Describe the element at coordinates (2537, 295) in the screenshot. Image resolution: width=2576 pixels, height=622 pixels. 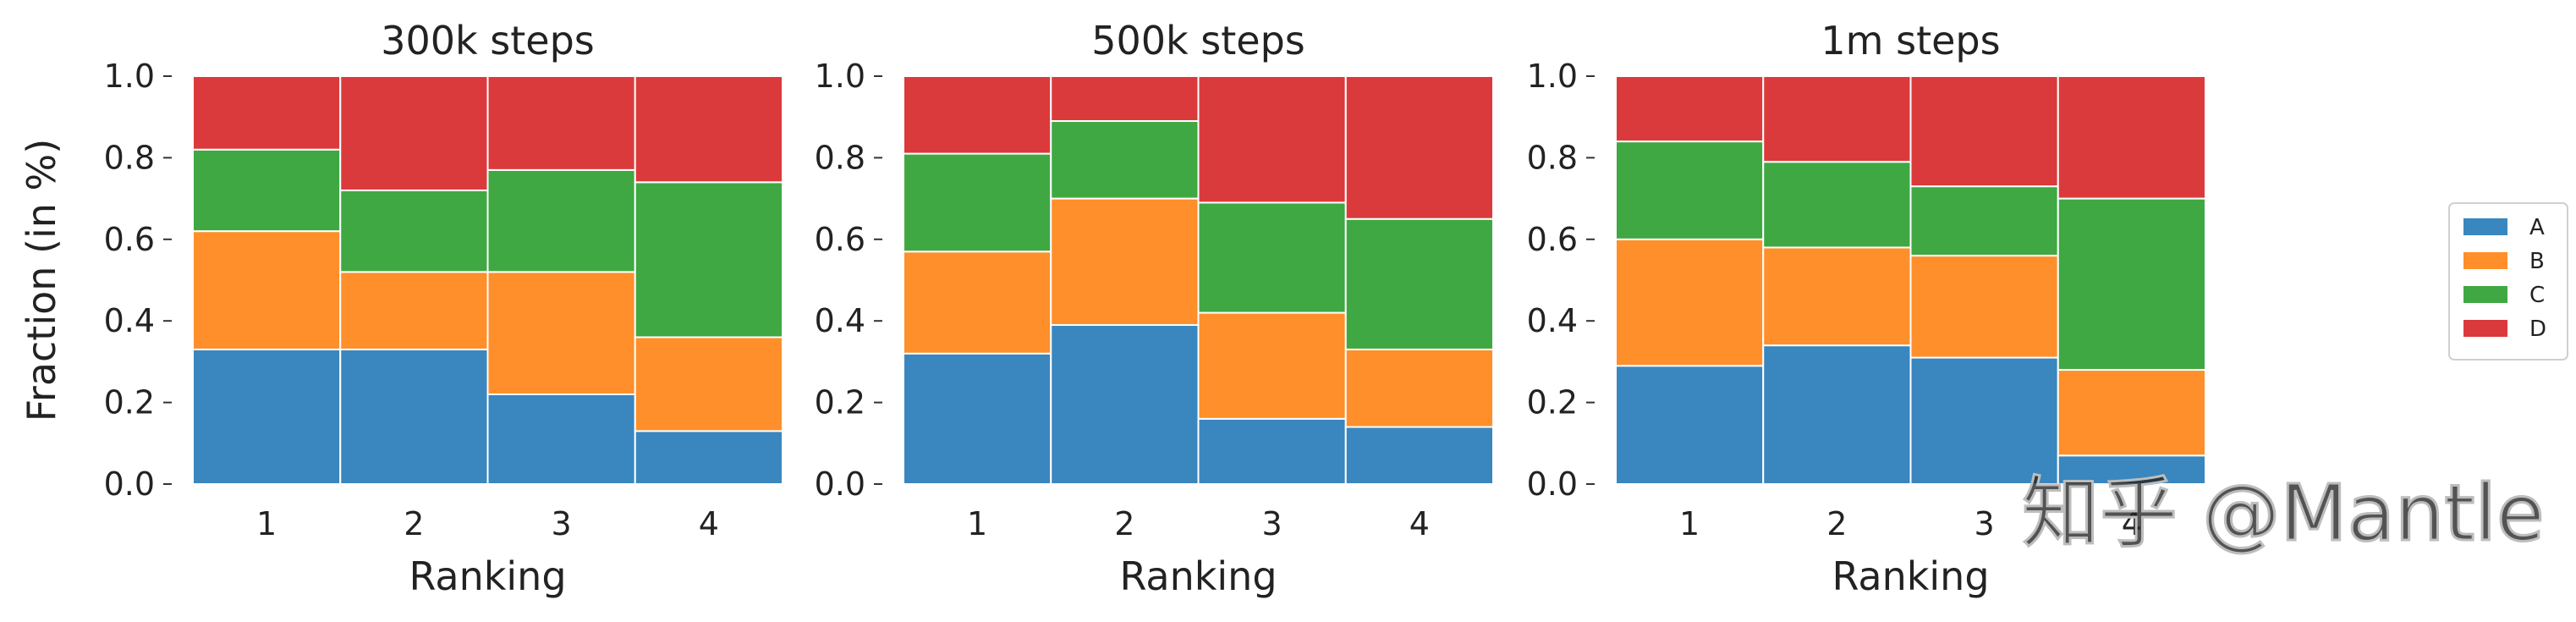
I see `legend-label-c: C` at that location.